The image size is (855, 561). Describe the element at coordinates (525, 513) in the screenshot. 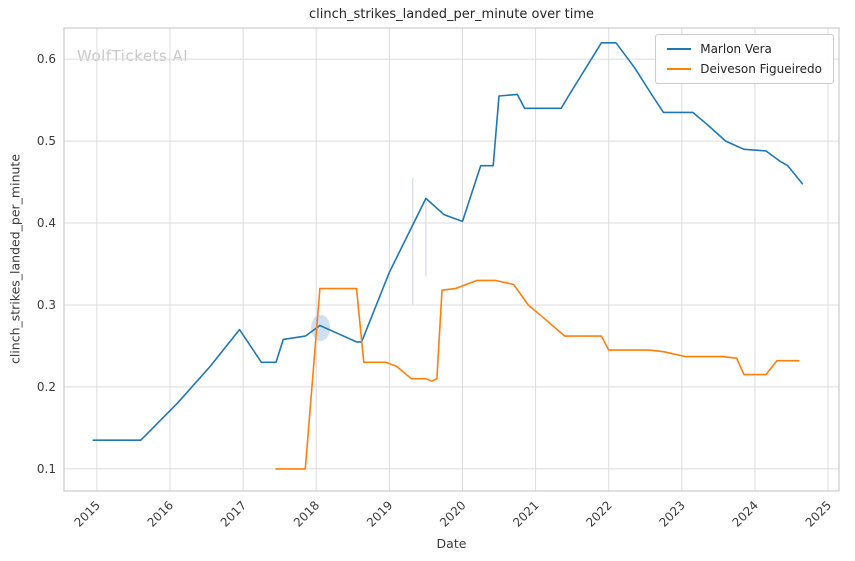

I see `x-tick-label: 2021` at that location.